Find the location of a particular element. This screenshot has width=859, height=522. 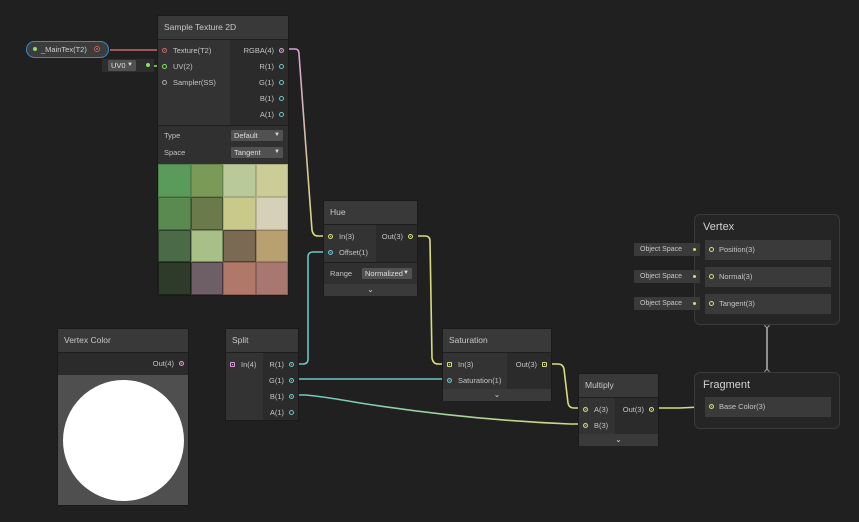

maintex-property-node: _MainTex(T2) is located at coordinates (67, 49).